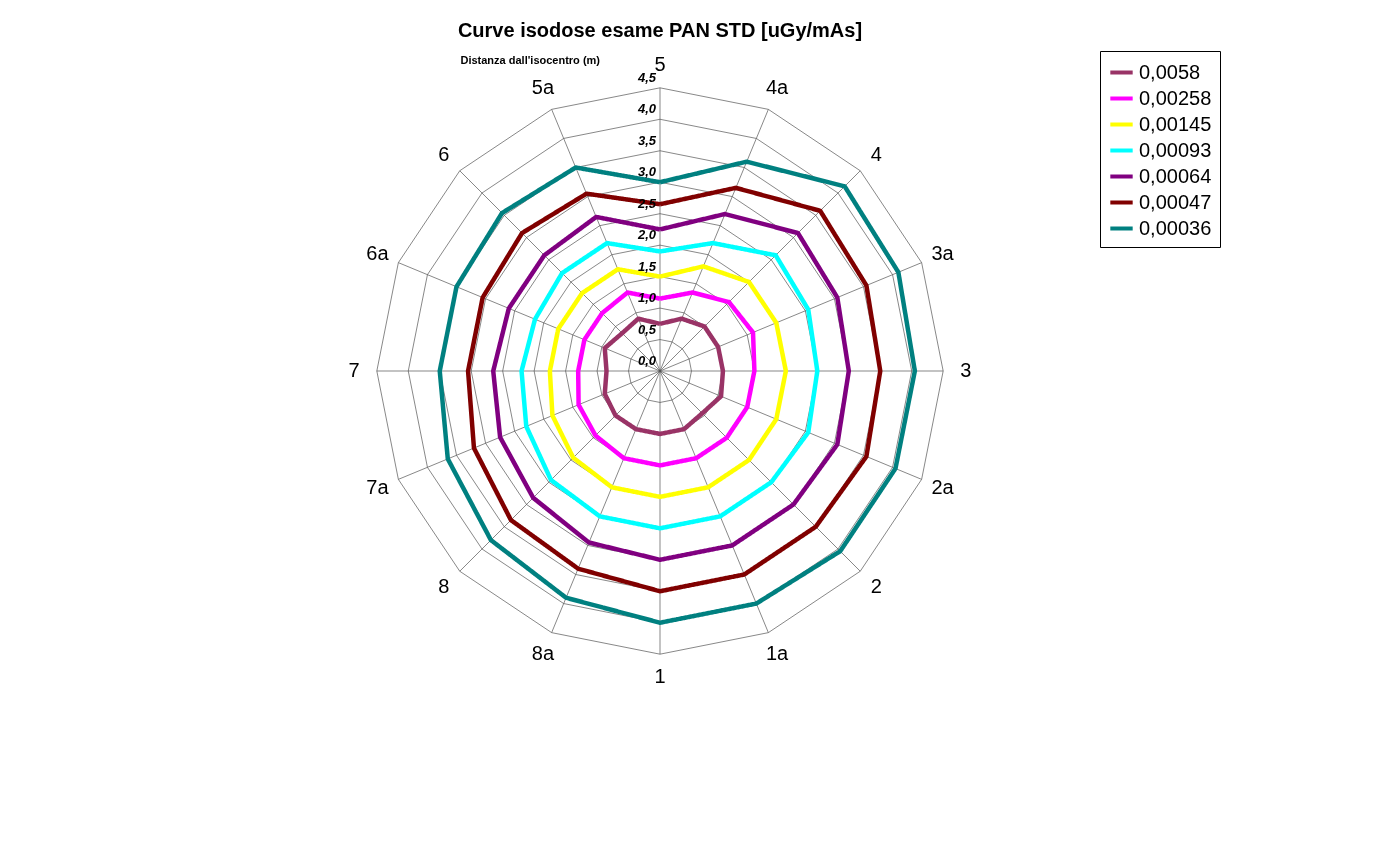 The height and width of the screenshot is (853, 1381). I want to click on spoke-label: 2a, so click(943, 487).